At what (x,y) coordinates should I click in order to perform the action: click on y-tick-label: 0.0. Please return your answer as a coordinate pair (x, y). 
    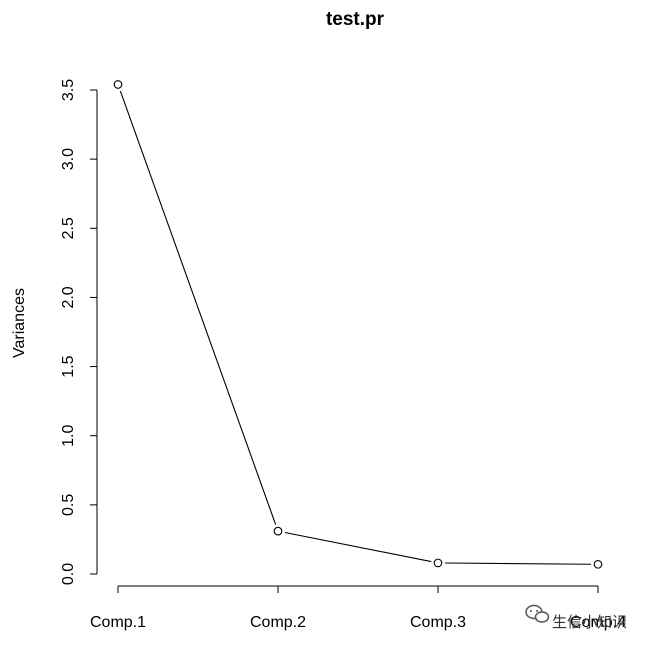
    Looking at the image, I should click on (68, 574).